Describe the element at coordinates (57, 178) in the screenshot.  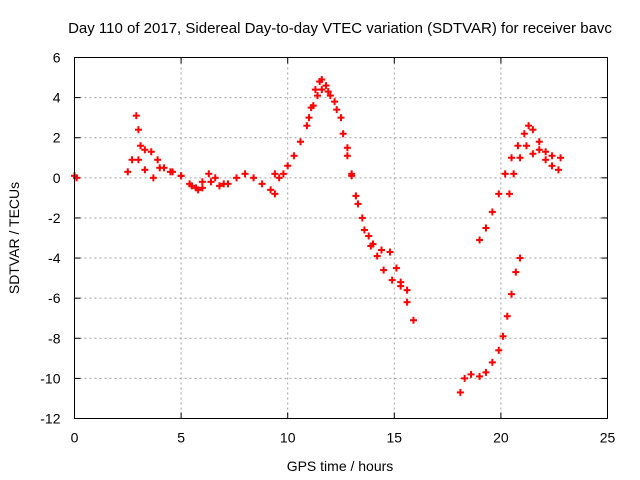
I see `y-tick-label: 0` at that location.